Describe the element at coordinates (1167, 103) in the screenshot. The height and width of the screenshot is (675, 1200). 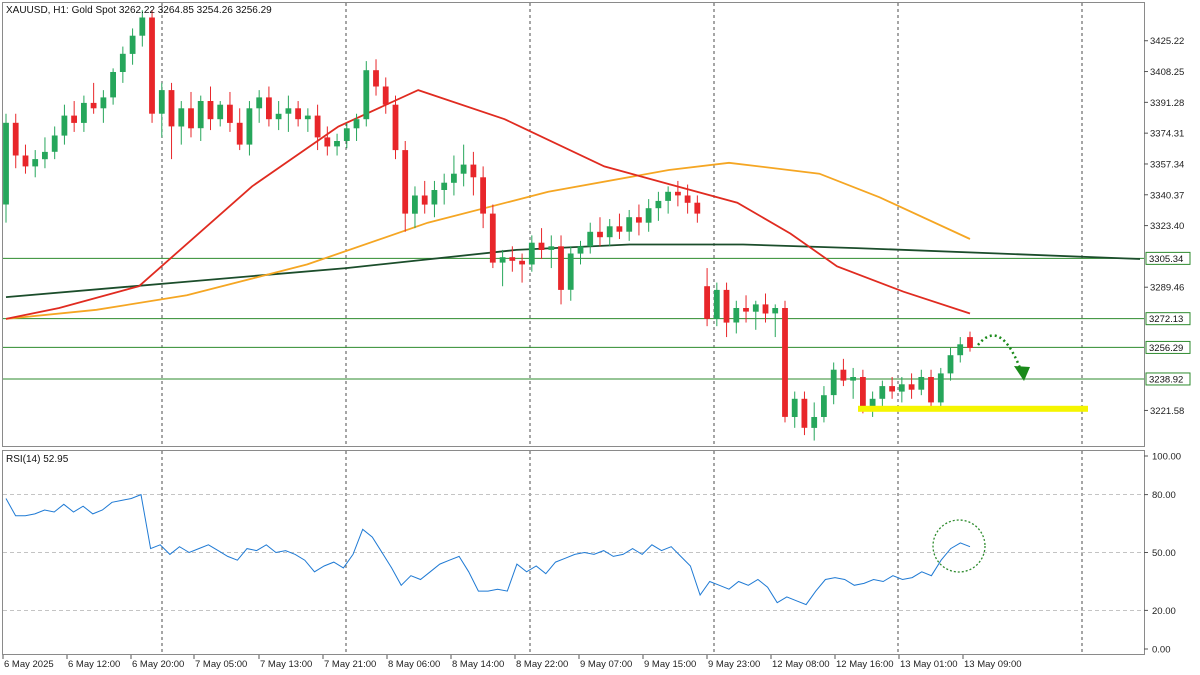
I see `price-tick-label: 3391.28` at that location.